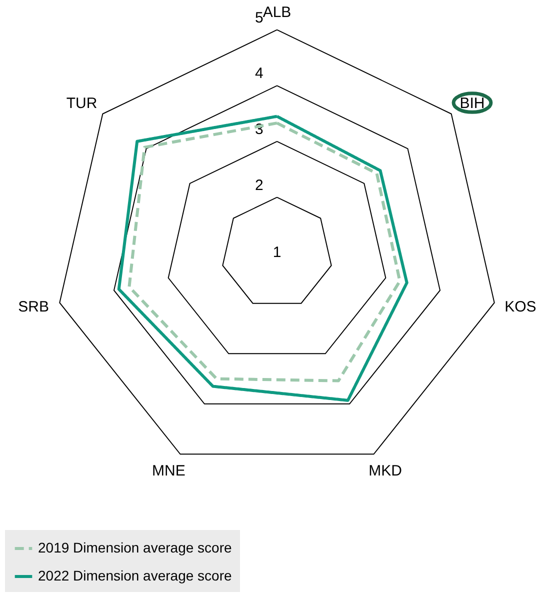 The height and width of the screenshot is (603, 554). What do you see at coordinates (472, 103) in the screenshot?
I see `spoke-label: BIH` at bounding box center [472, 103].